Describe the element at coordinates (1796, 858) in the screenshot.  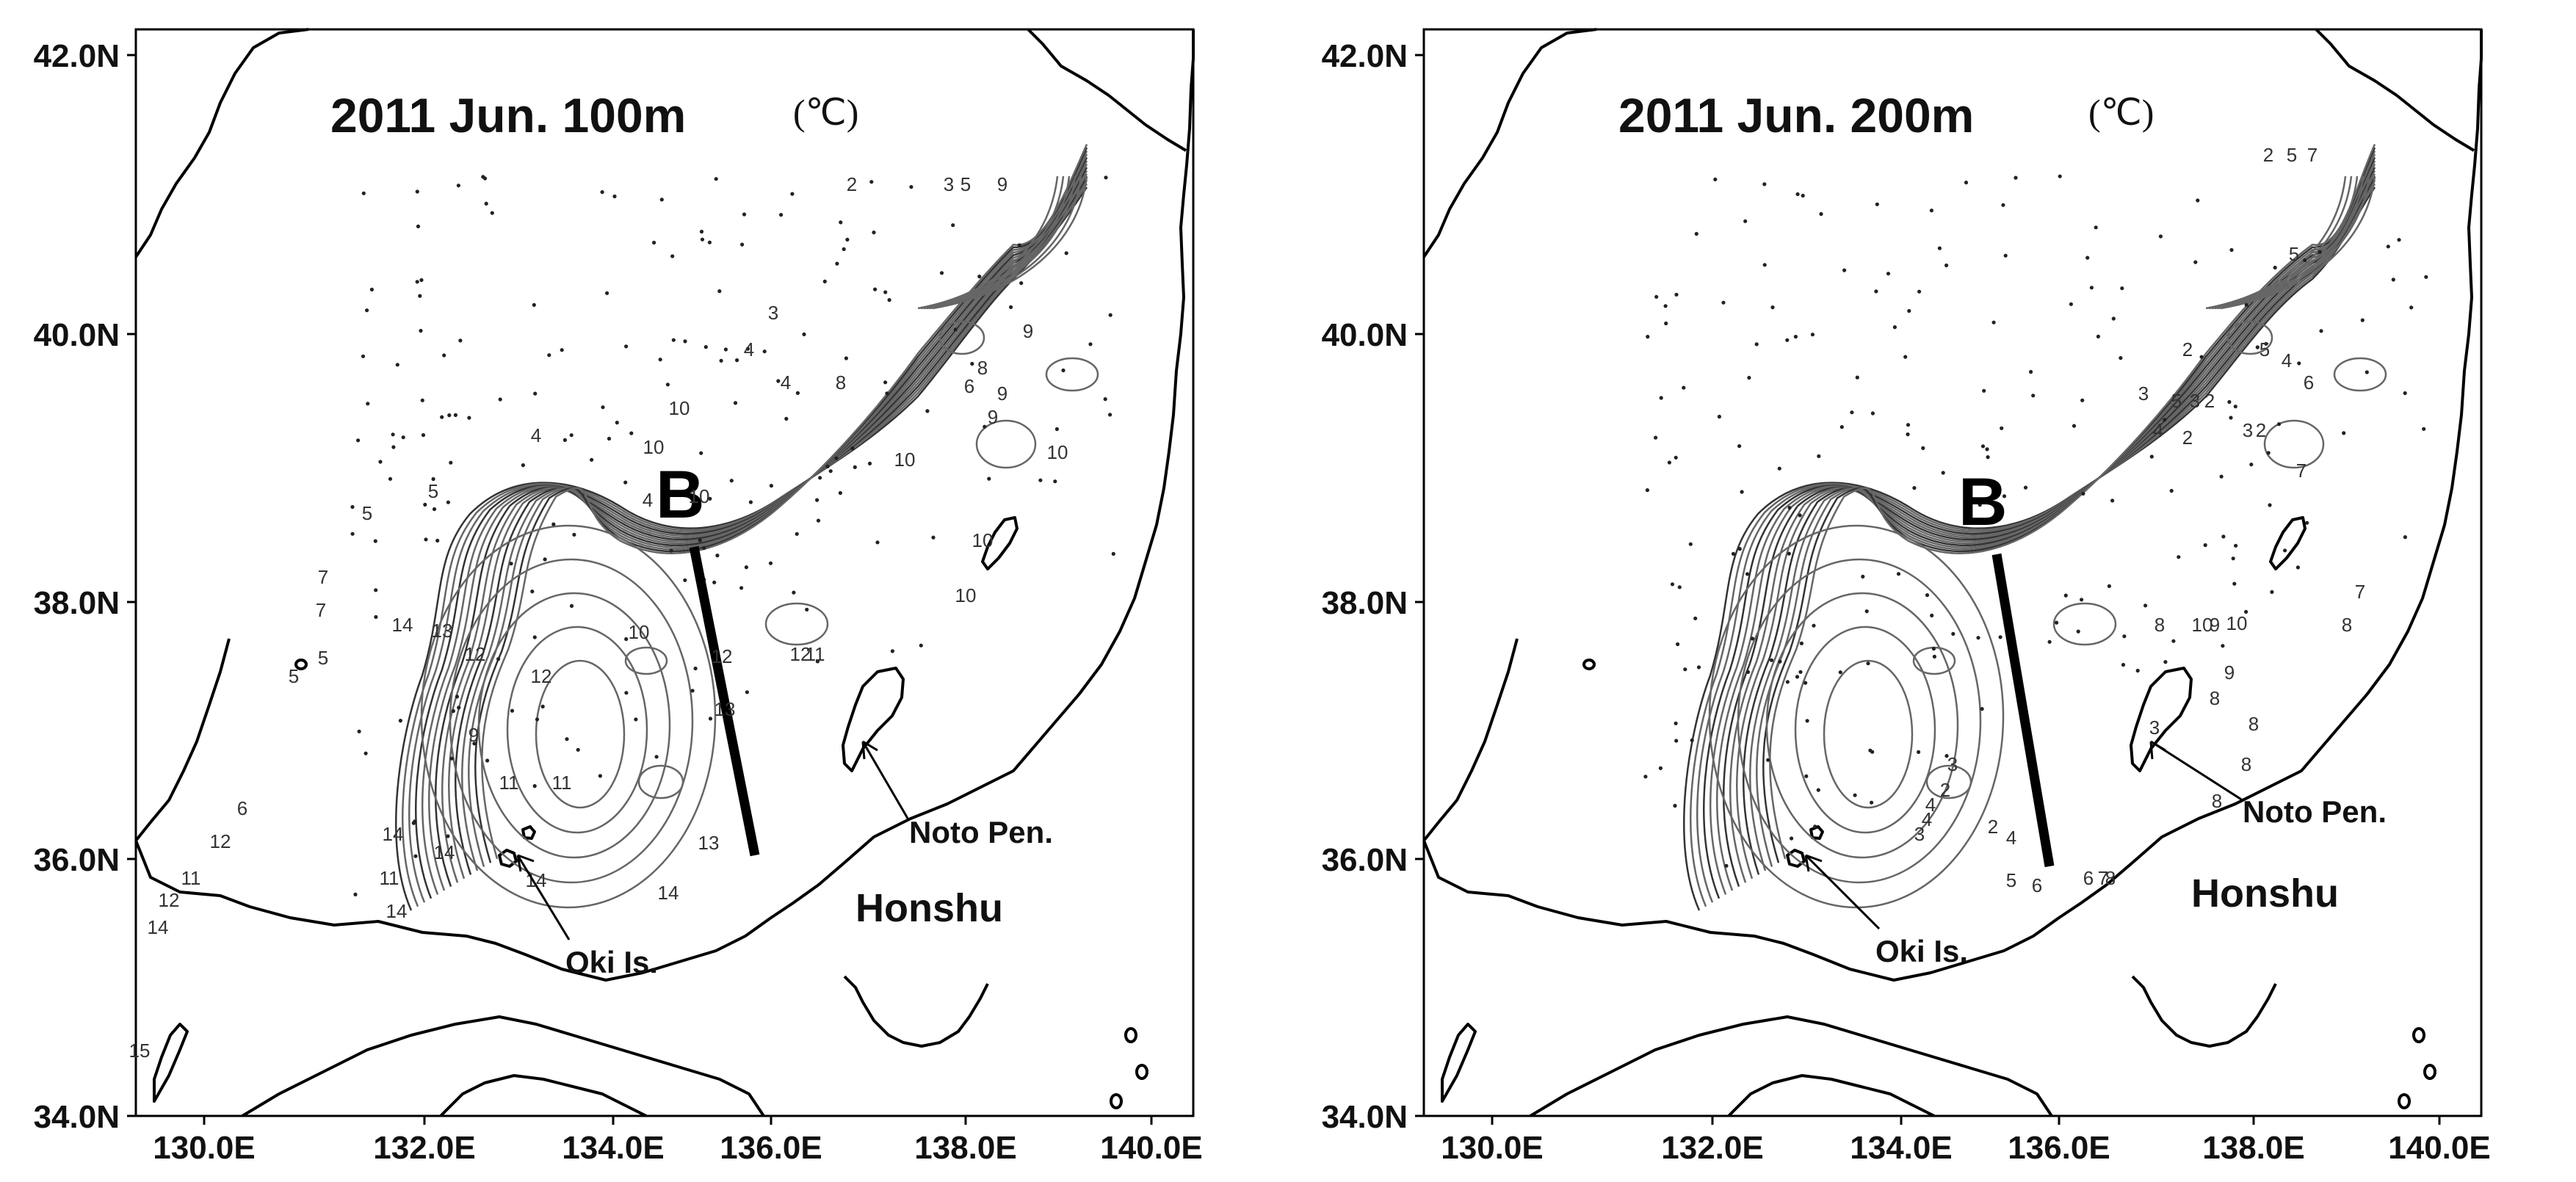
I see `oki-island-outline` at that location.